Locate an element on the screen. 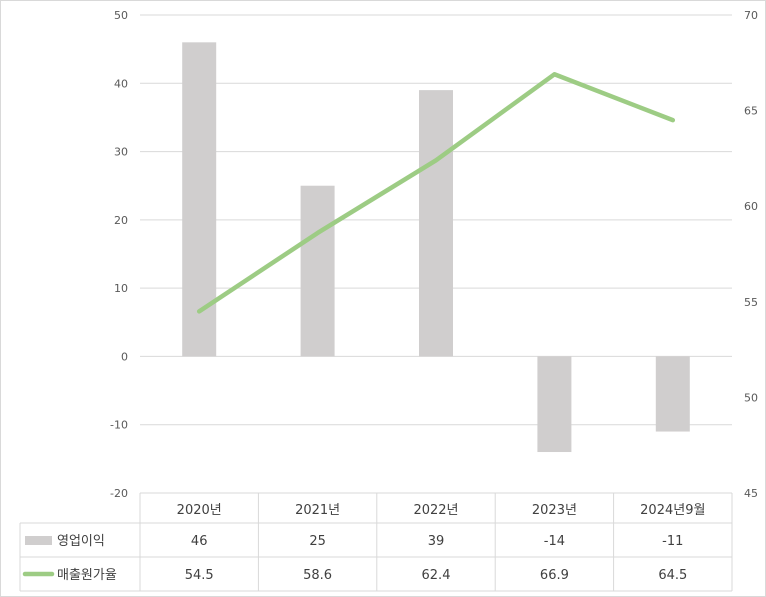  right-tick-label: 50 is located at coordinates (751, 397).